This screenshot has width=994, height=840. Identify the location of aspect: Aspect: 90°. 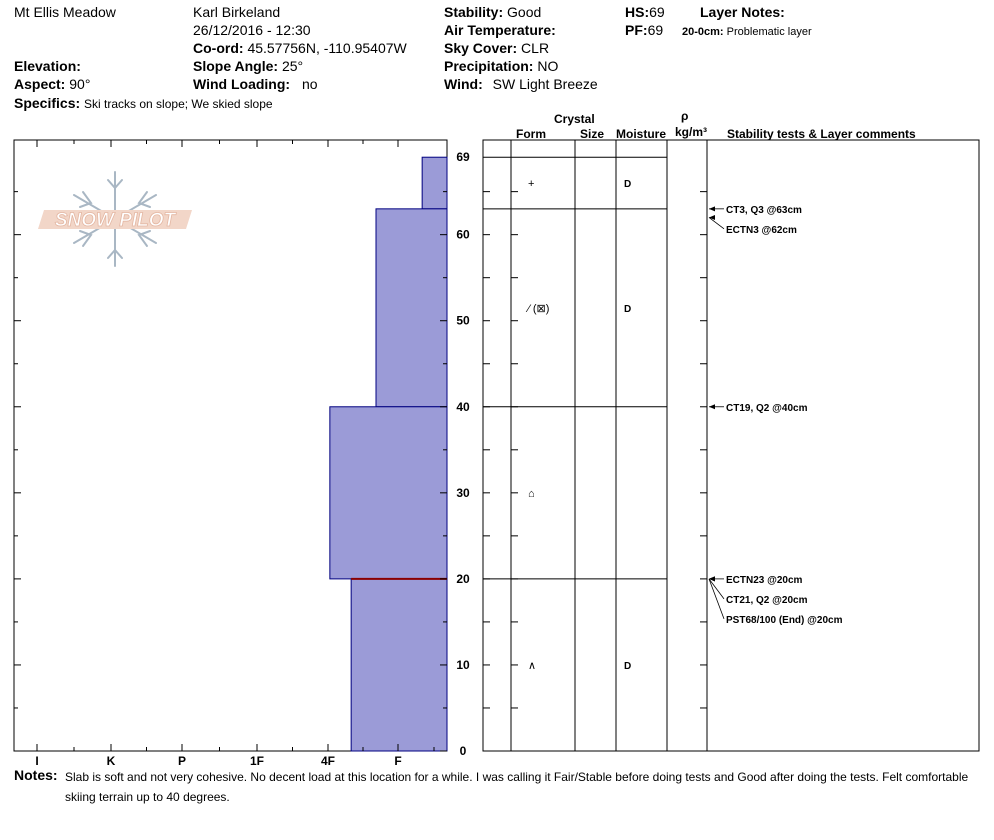
(52, 84).